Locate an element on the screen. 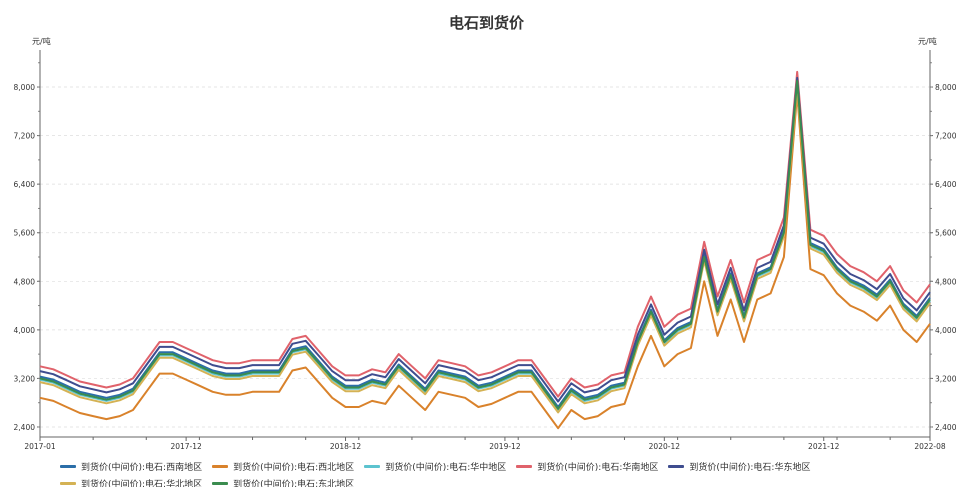  y-tick-label-left: 7,200 is located at coordinates (25, 136).